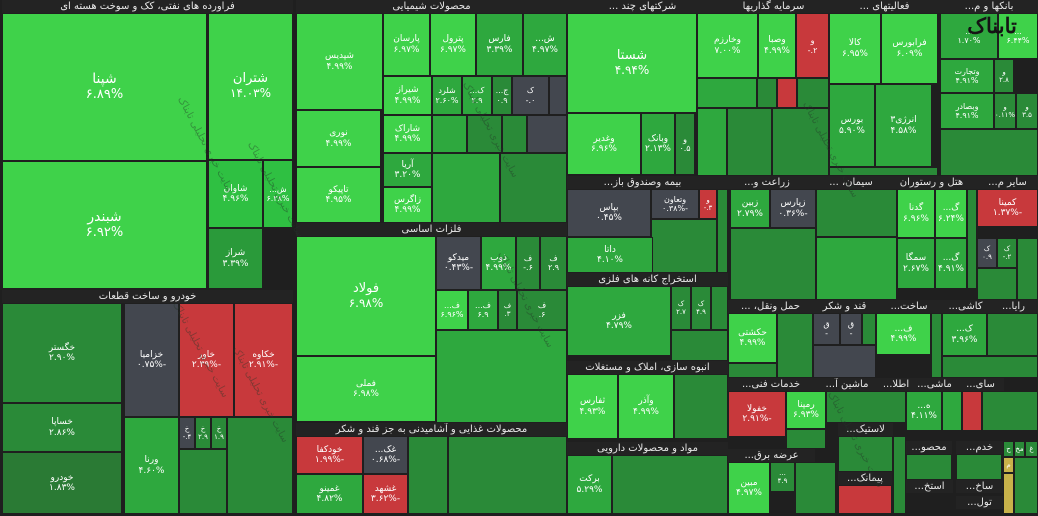 This screenshot has width=1038, height=516. I want to click on sector-header: محصولات غذایی و آشامیدنی به جز قند و شکر, so click(431, 429).